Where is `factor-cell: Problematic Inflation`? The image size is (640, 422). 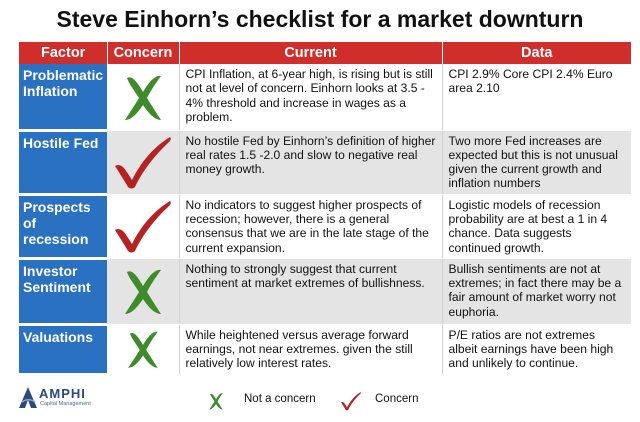 factor-cell: Problematic Inflation is located at coordinates (63, 98).